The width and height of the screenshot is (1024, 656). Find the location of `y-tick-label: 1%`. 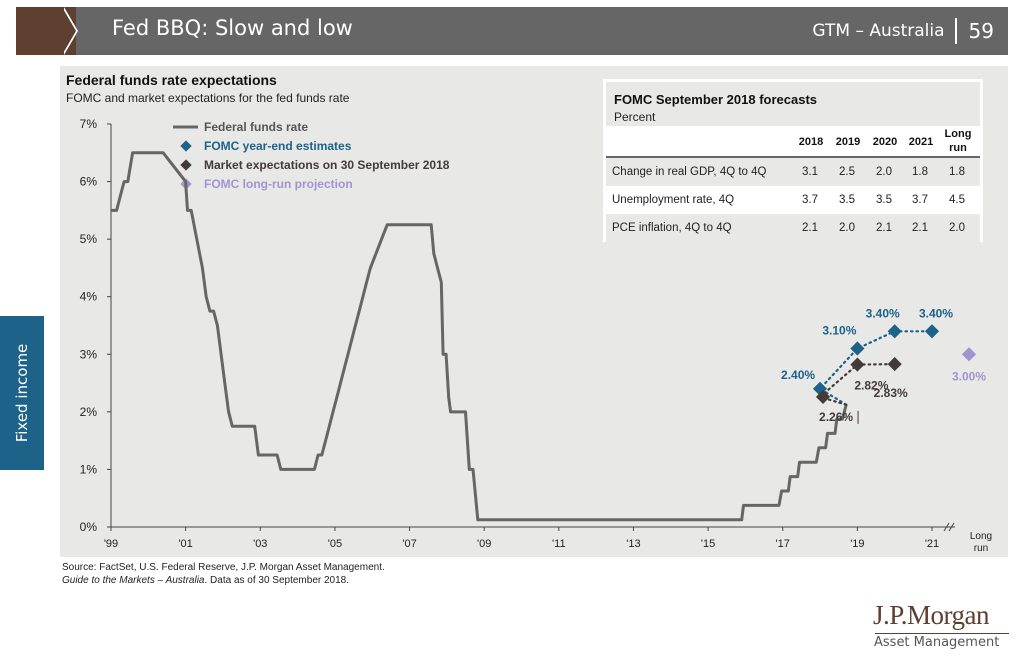

y-tick-label: 1% is located at coordinates (89, 469).